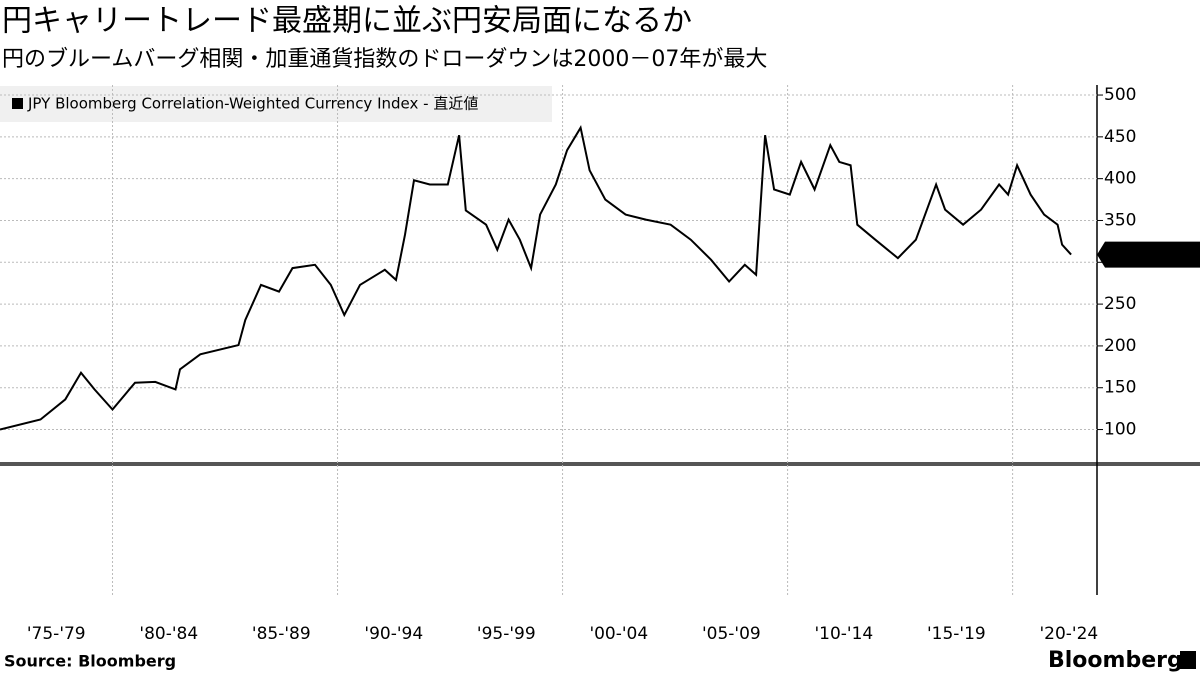  What do you see at coordinates (1120, 430) in the screenshot?
I see `y-tick-label: 100` at bounding box center [1120, 430].